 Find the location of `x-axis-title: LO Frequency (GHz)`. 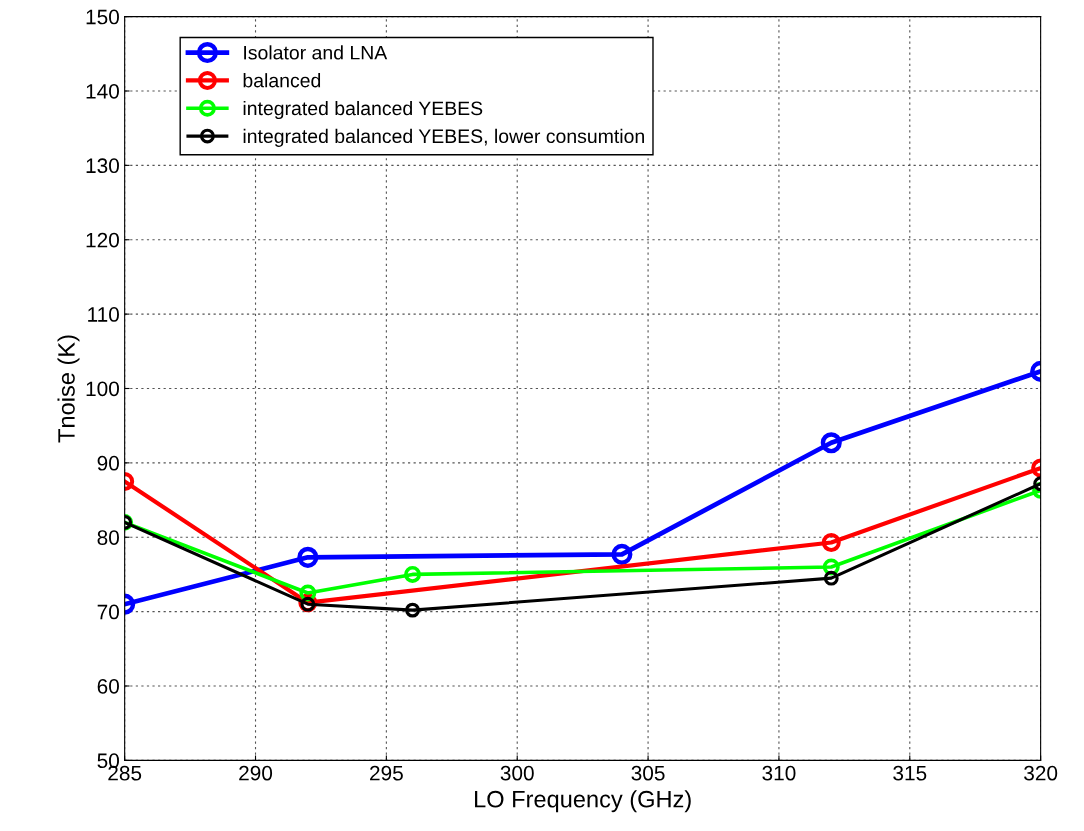

x-axis-title: LO Frequency (GHz) is located at coordinates (583, 801).